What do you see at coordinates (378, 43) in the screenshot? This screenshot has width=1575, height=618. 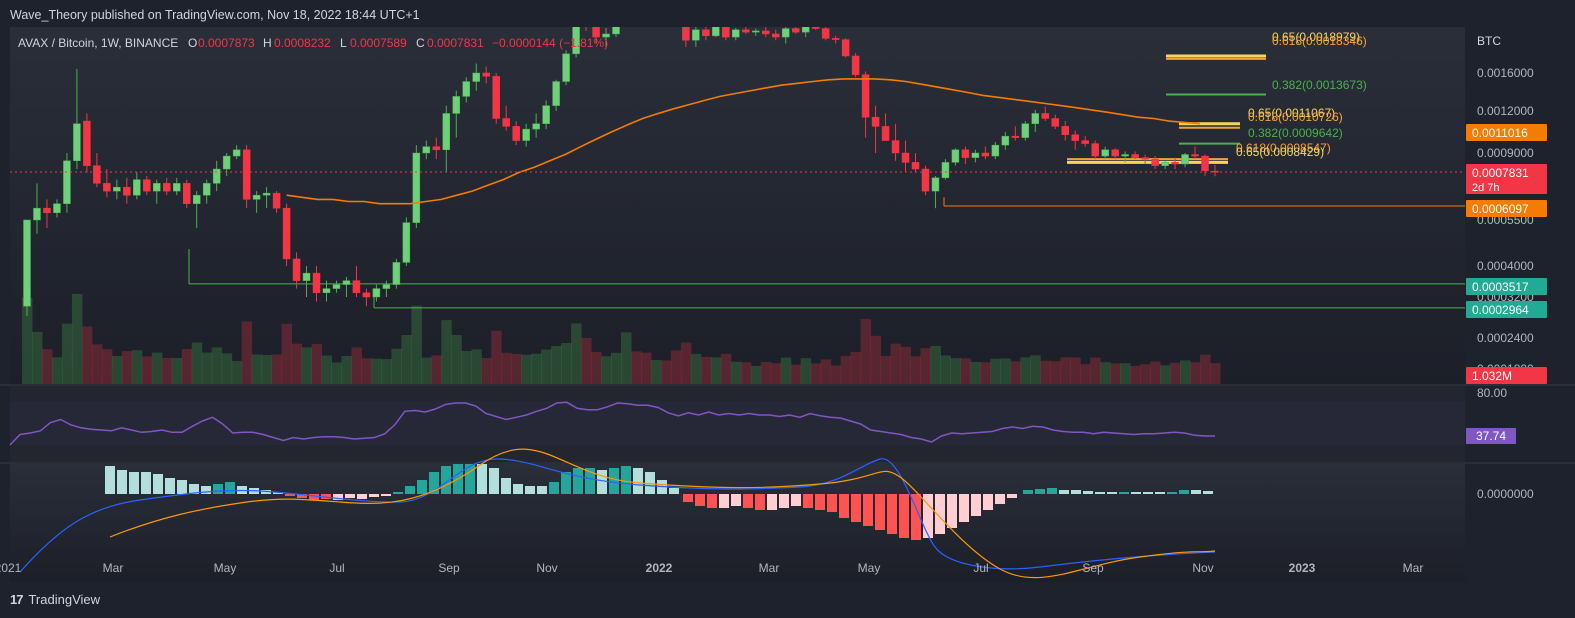 I see `ohlc-l-value: 0.0007589` at bounding box center [378, 43].